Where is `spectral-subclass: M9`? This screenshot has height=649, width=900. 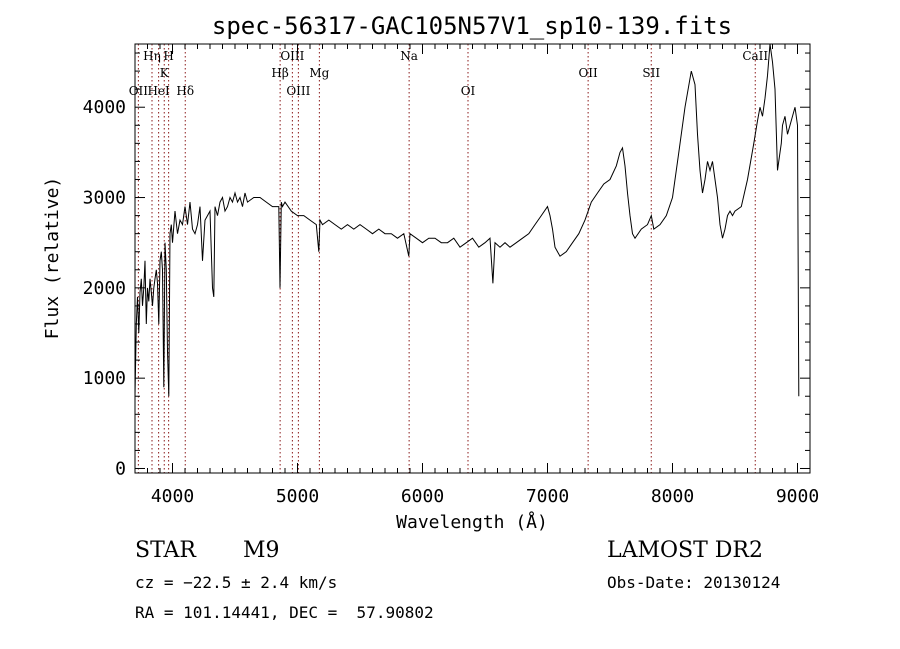
spectral-subclass: M9 is located at coordinates (261, 550).